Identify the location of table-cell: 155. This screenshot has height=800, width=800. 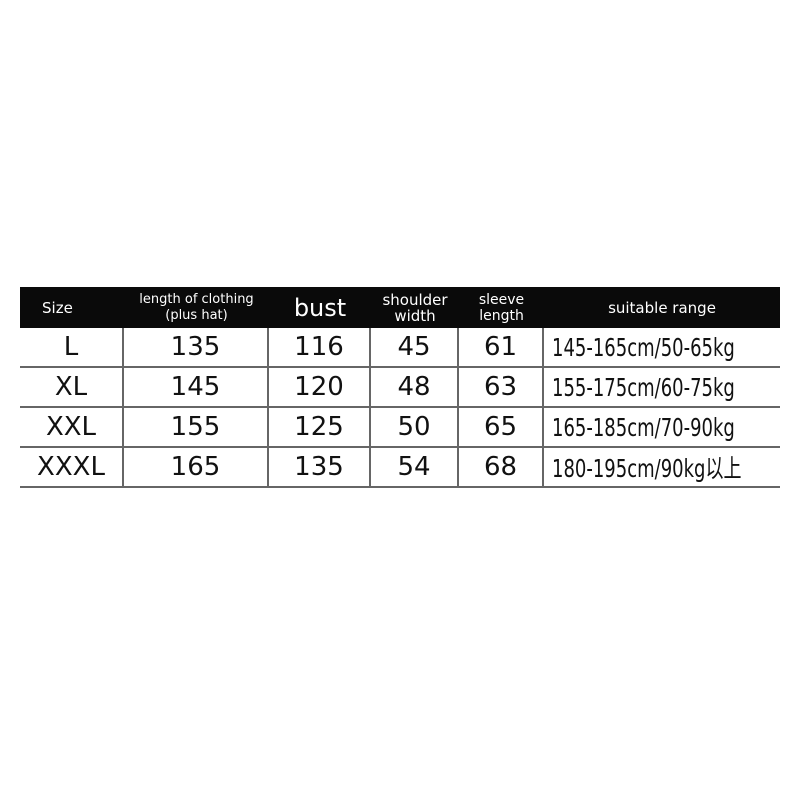
(196, 427).